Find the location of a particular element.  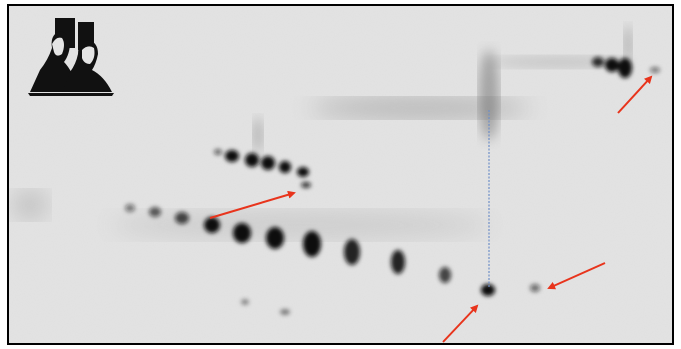

logo is located at coordinates (71, 57).